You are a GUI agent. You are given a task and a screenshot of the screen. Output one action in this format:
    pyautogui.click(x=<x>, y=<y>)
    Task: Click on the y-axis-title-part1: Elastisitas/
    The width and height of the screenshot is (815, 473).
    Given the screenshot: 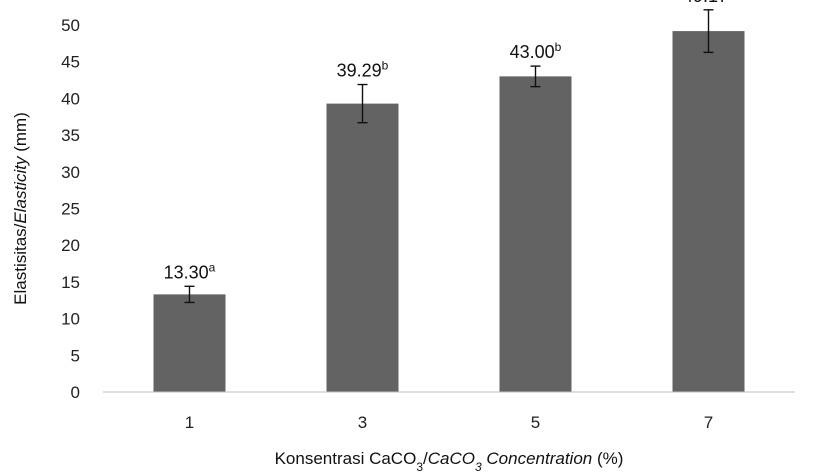 What is the action you would take?
    pyautogui.click(x=20, y=264)
    